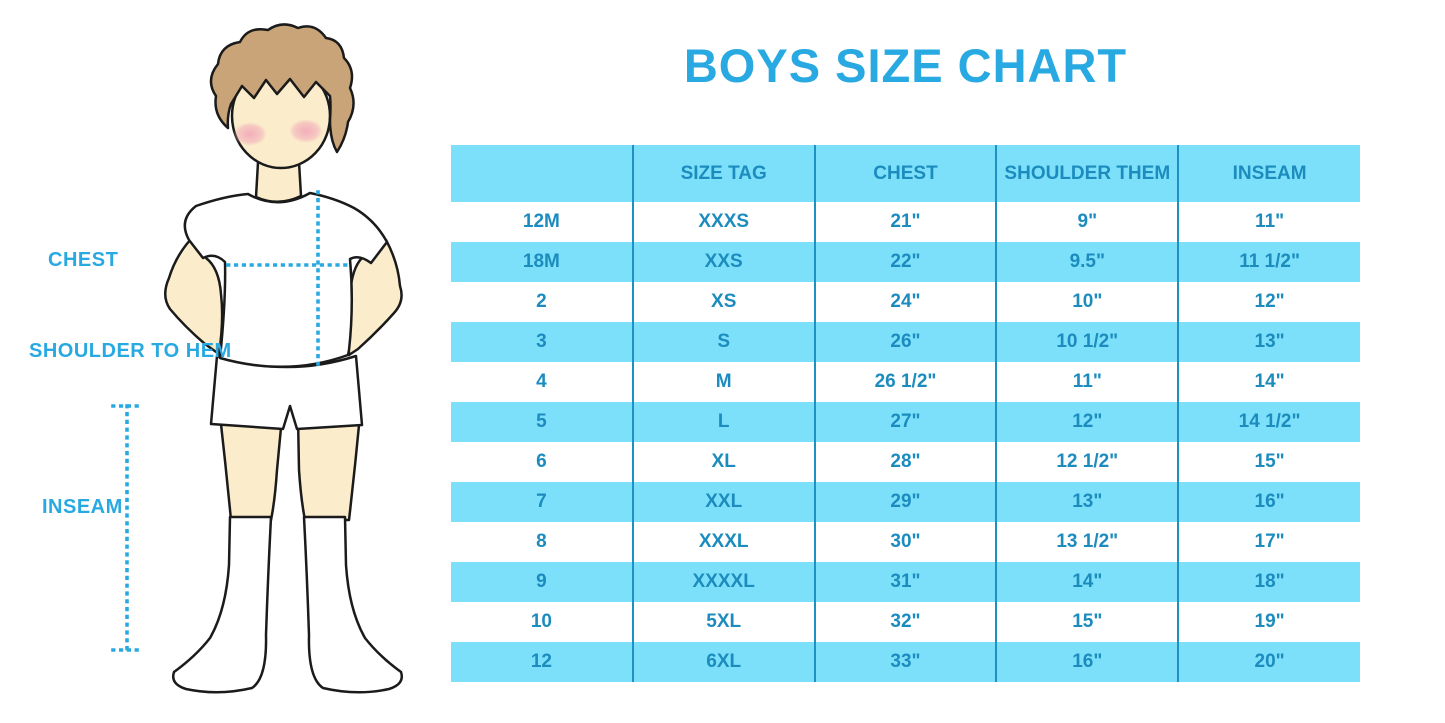  I want to click on table-cell: XXXS, so click(723, 222).